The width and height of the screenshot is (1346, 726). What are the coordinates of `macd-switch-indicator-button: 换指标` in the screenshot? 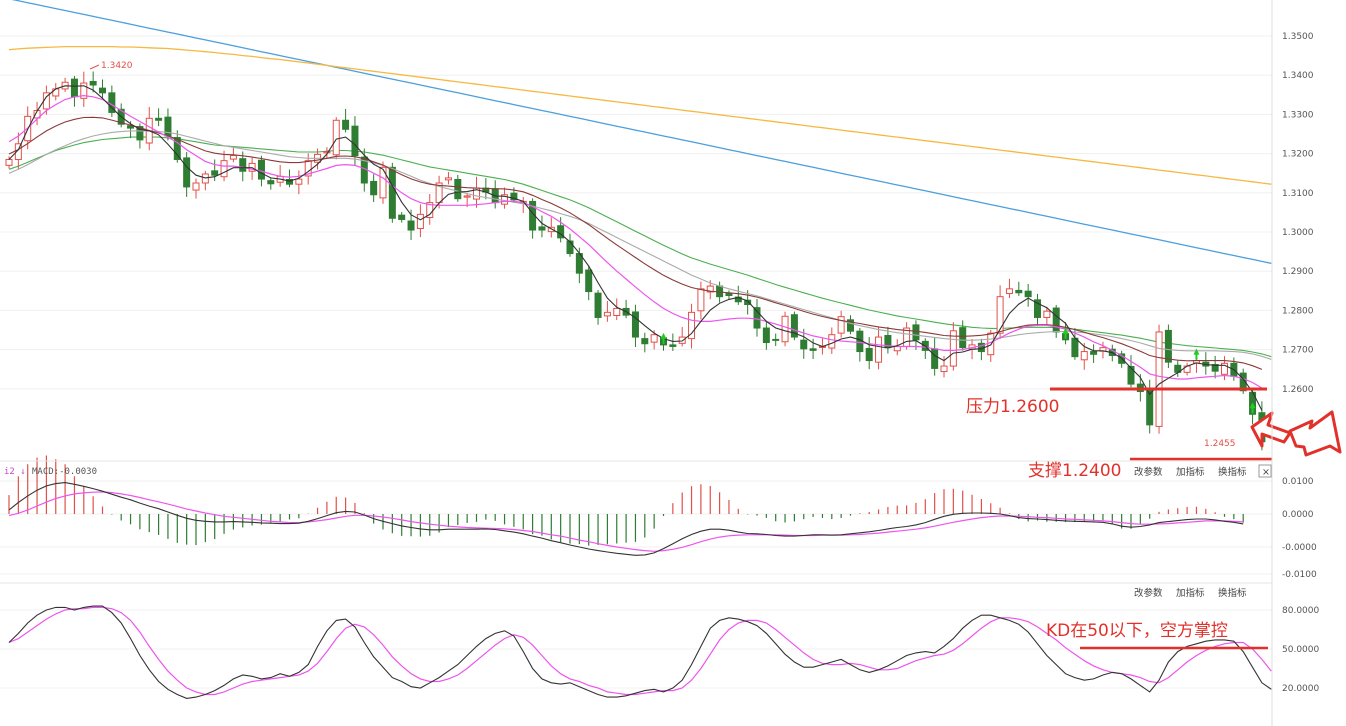 It's located at (1232, 472).